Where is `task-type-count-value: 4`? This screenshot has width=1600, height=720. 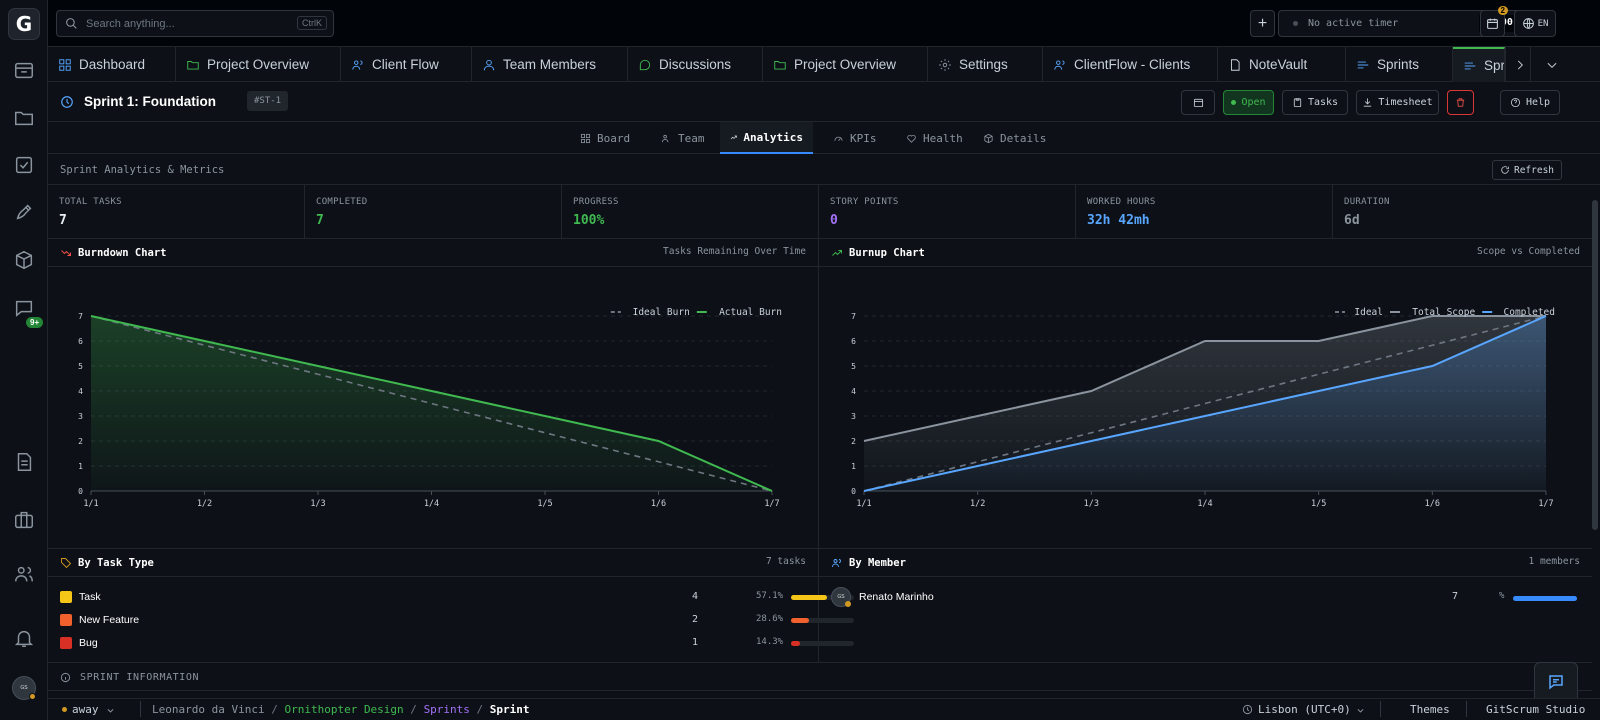 task-type-count-value: 4 is located at coordinates (695, 596).